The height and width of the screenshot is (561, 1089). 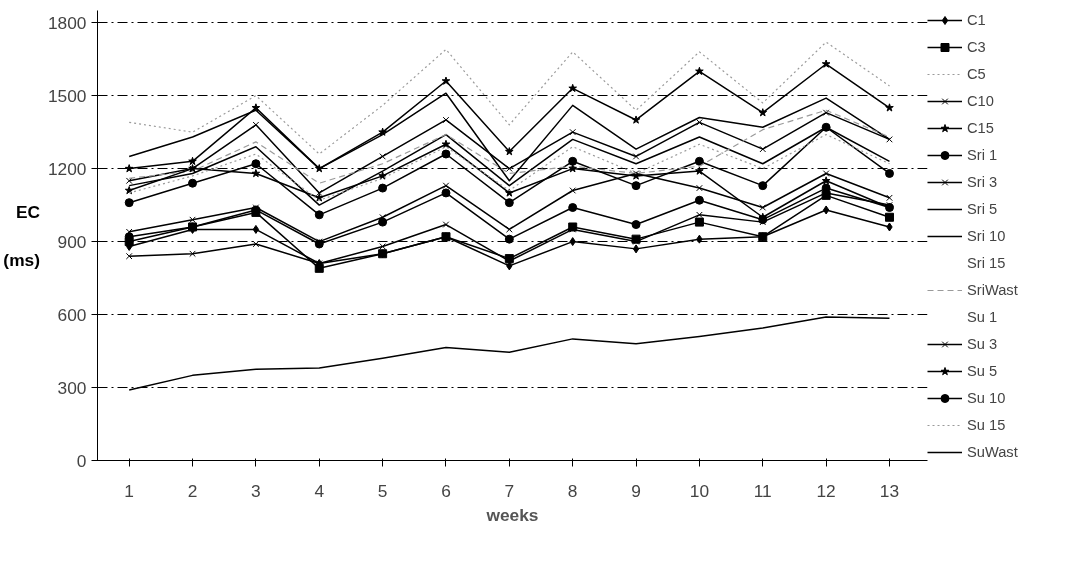 I want to click on legend-label: C10, so click(x=980, y=101).